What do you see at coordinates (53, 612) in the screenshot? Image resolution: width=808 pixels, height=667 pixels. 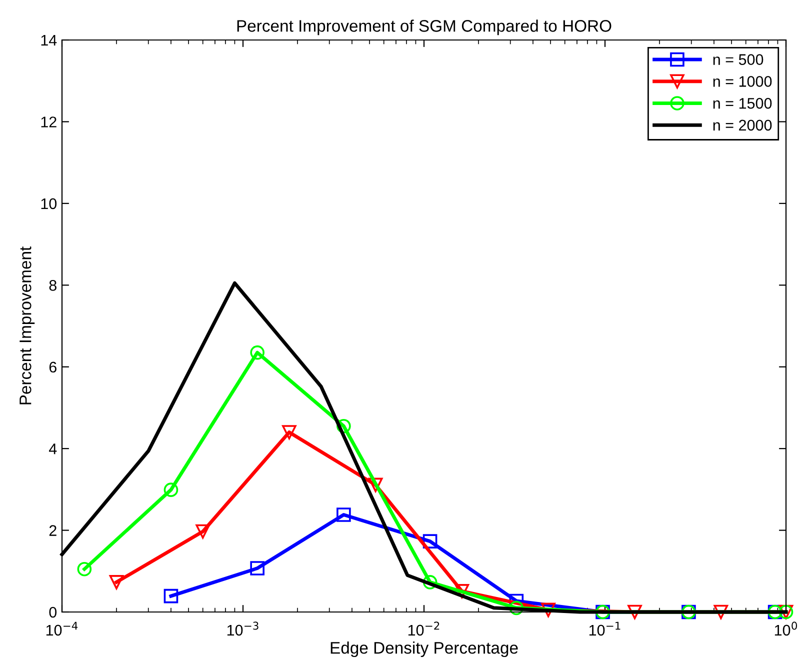 I see `y-tick-label: 0` at bounding box center [53, 612].